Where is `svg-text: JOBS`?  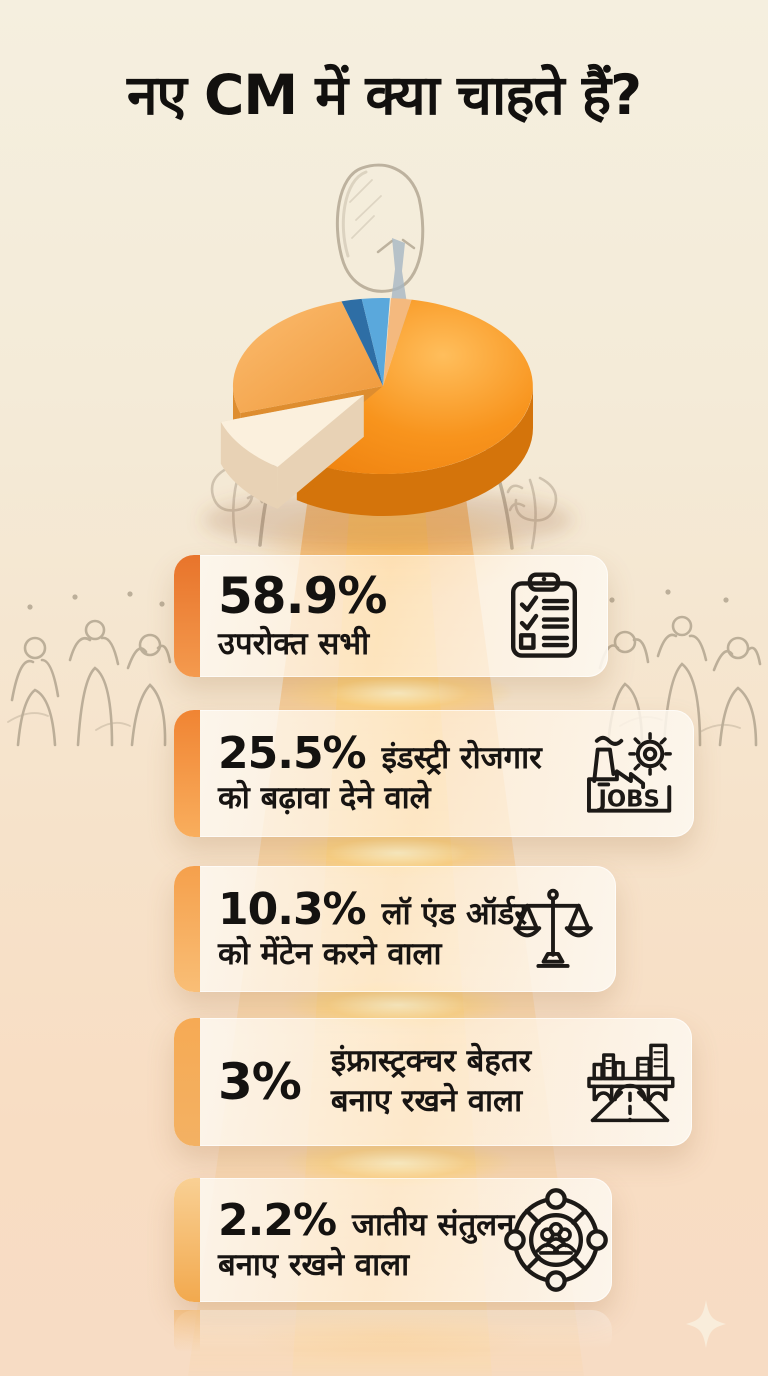
svg-text: JOBS is located at coordinates (627, 799).